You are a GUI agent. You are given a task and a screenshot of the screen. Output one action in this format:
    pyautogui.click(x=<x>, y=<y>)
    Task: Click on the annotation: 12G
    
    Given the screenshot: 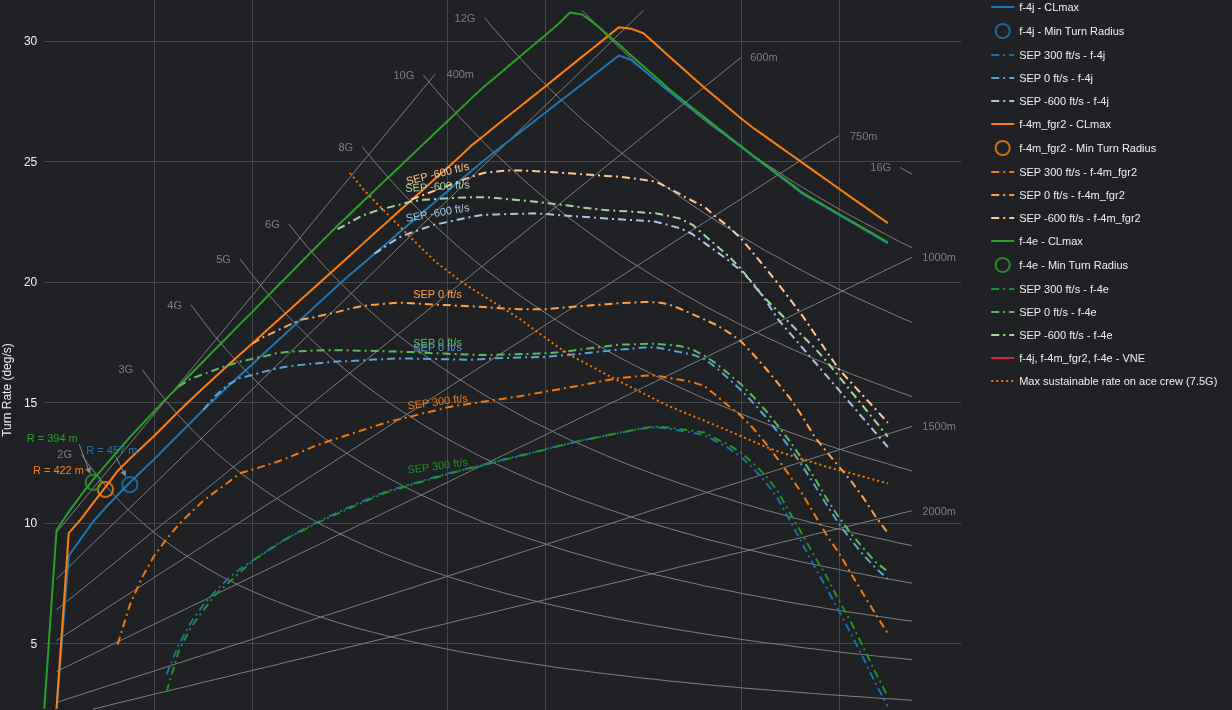 What is the action you would take?
    pyautogui.click(x=465, y=17)
    